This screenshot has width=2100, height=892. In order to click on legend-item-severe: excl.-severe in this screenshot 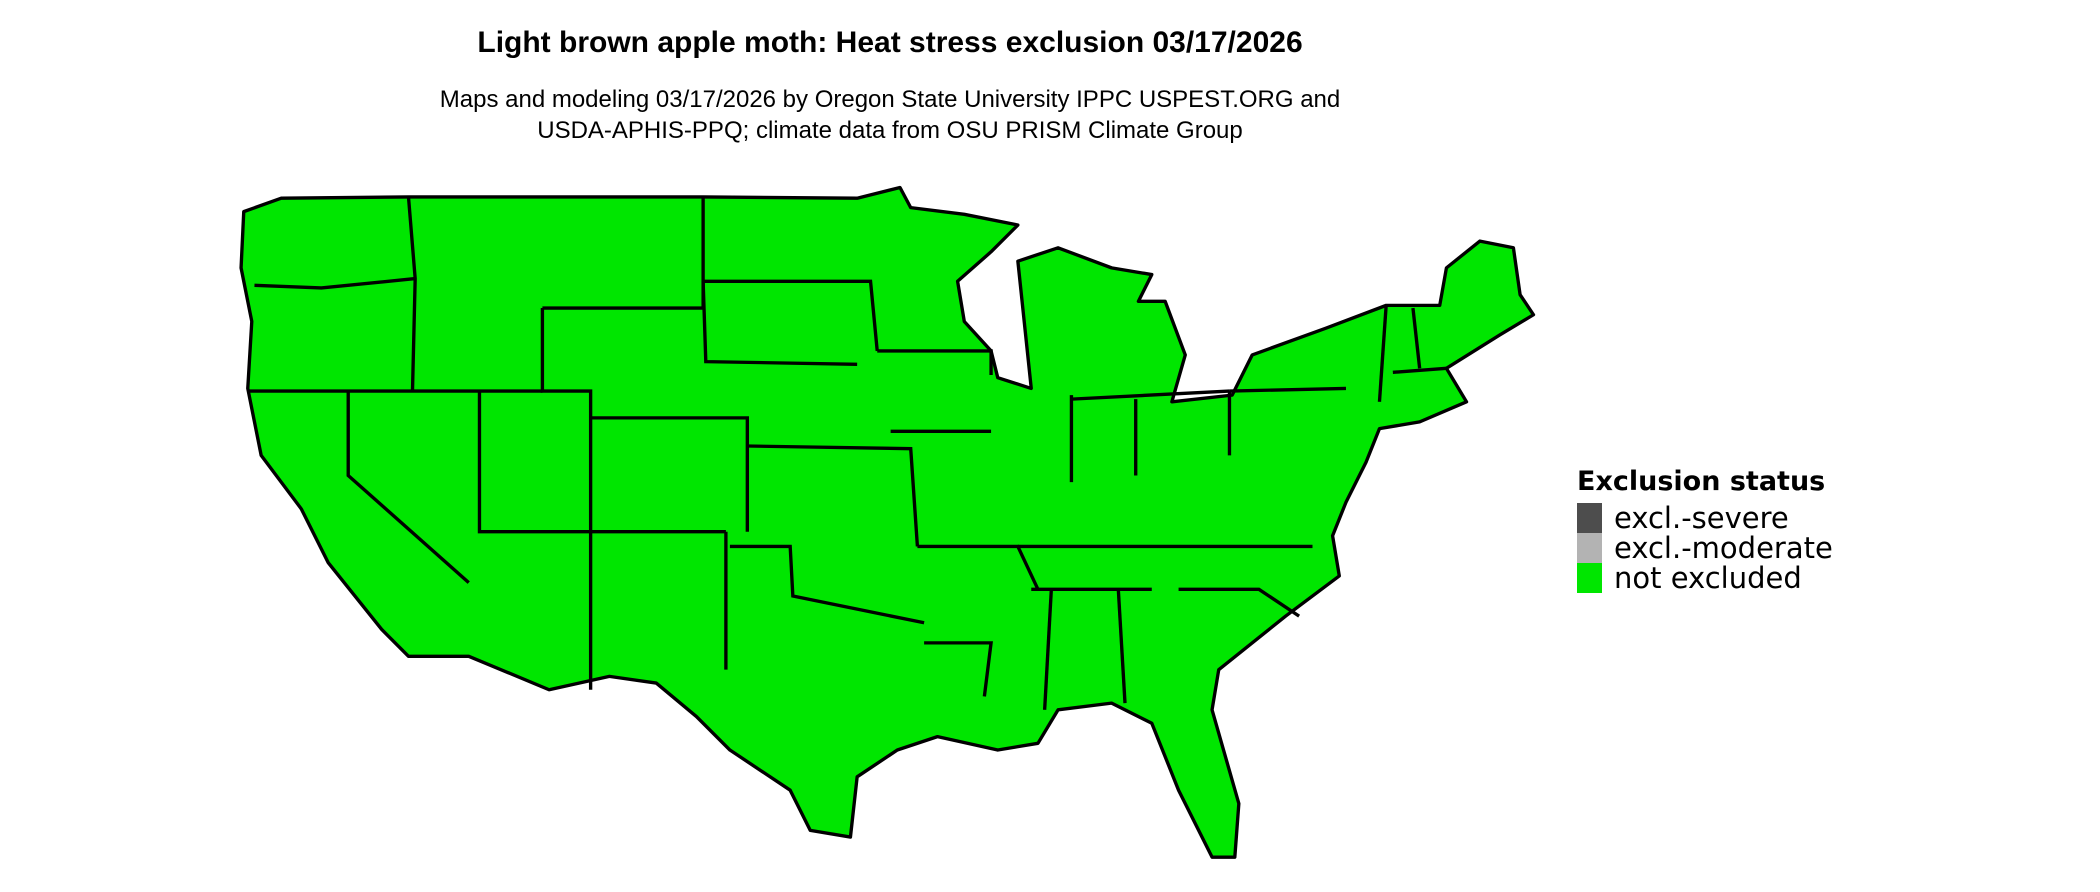, I will do `click(1705, 518)`.